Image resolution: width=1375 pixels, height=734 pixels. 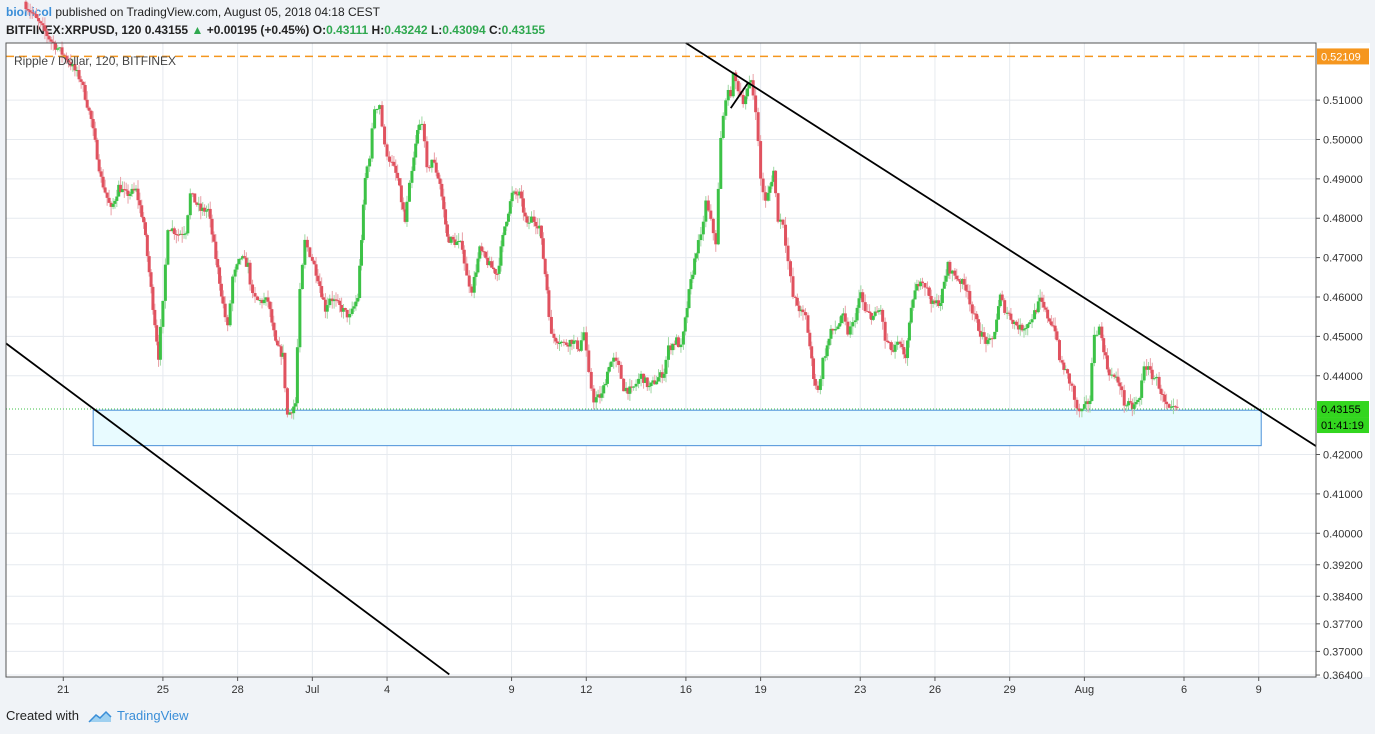 What do you see at coordinates (464, 30) in the screenshot?
I see `low-value: 0.43094` at bounding box center [464, 30].